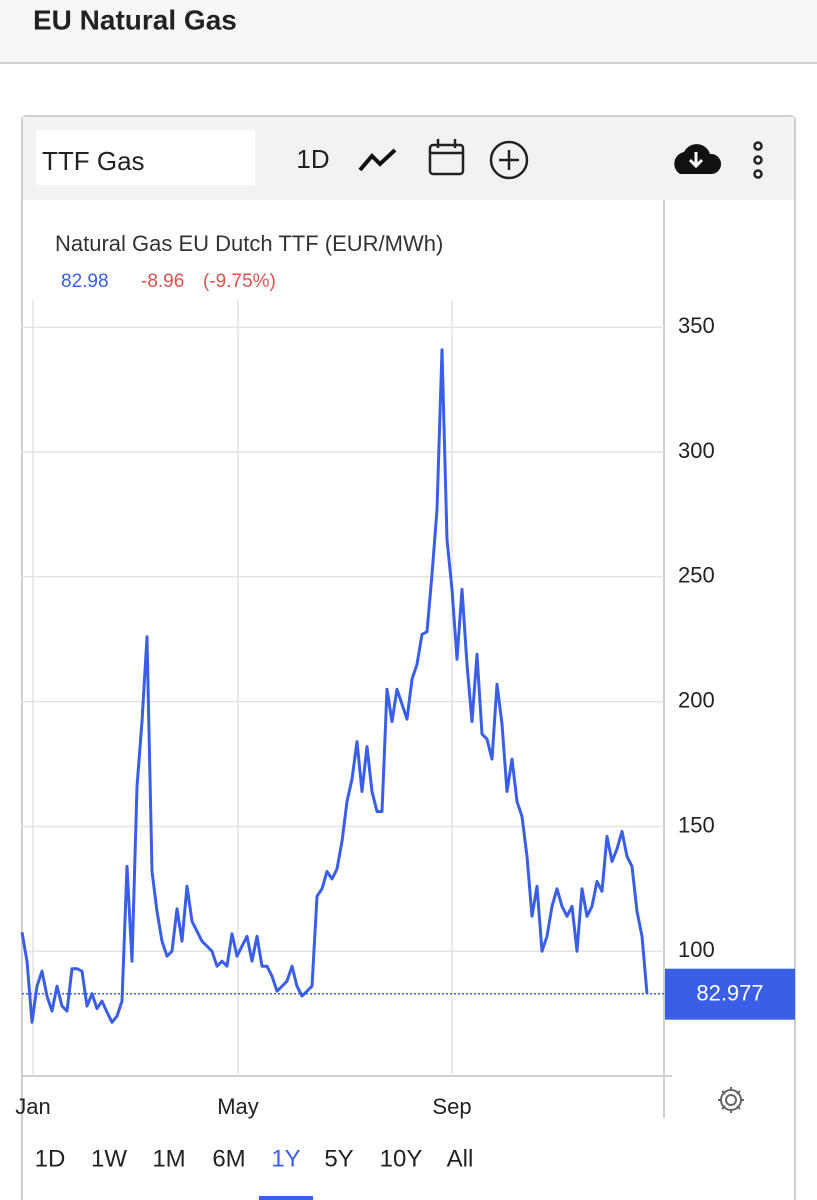 This screenshot has height=1200, width=817. What do you see at coordinates (696, 575) in the screenshot?
I see `y-tick-label: 250` at bounding box center [696, 575].